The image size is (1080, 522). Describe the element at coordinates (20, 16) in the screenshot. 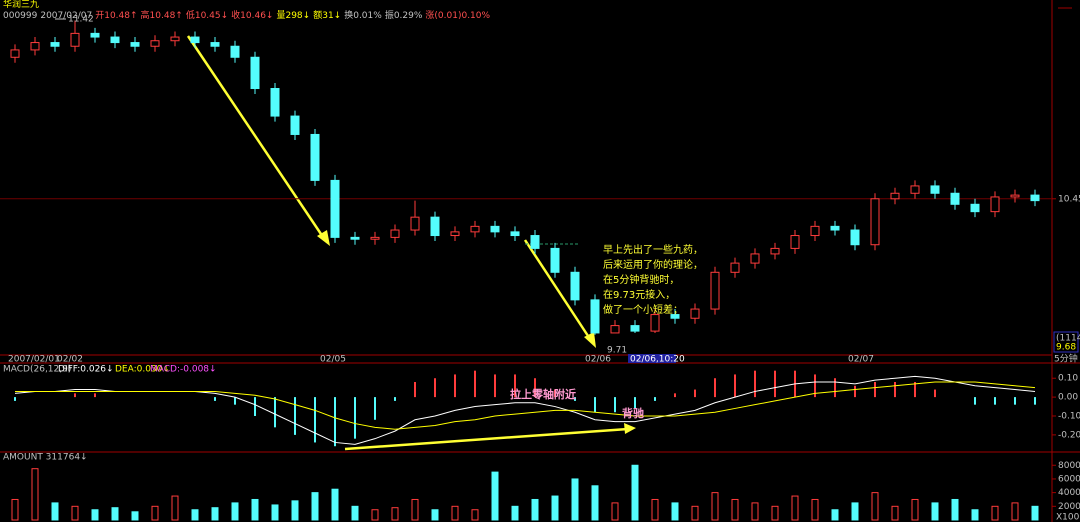

I see `info-item: 000999` at that location.